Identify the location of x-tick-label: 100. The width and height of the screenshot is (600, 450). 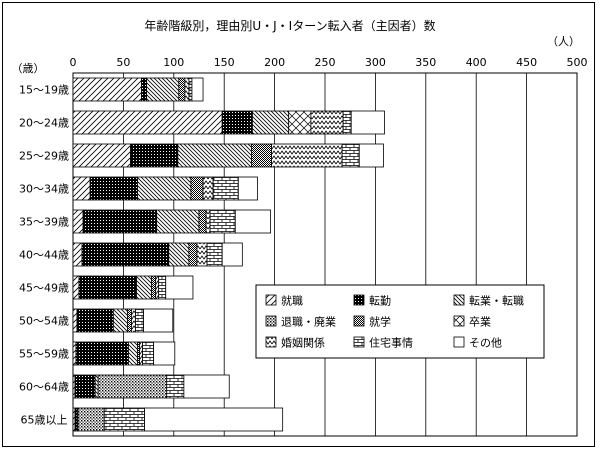
(173, 62).